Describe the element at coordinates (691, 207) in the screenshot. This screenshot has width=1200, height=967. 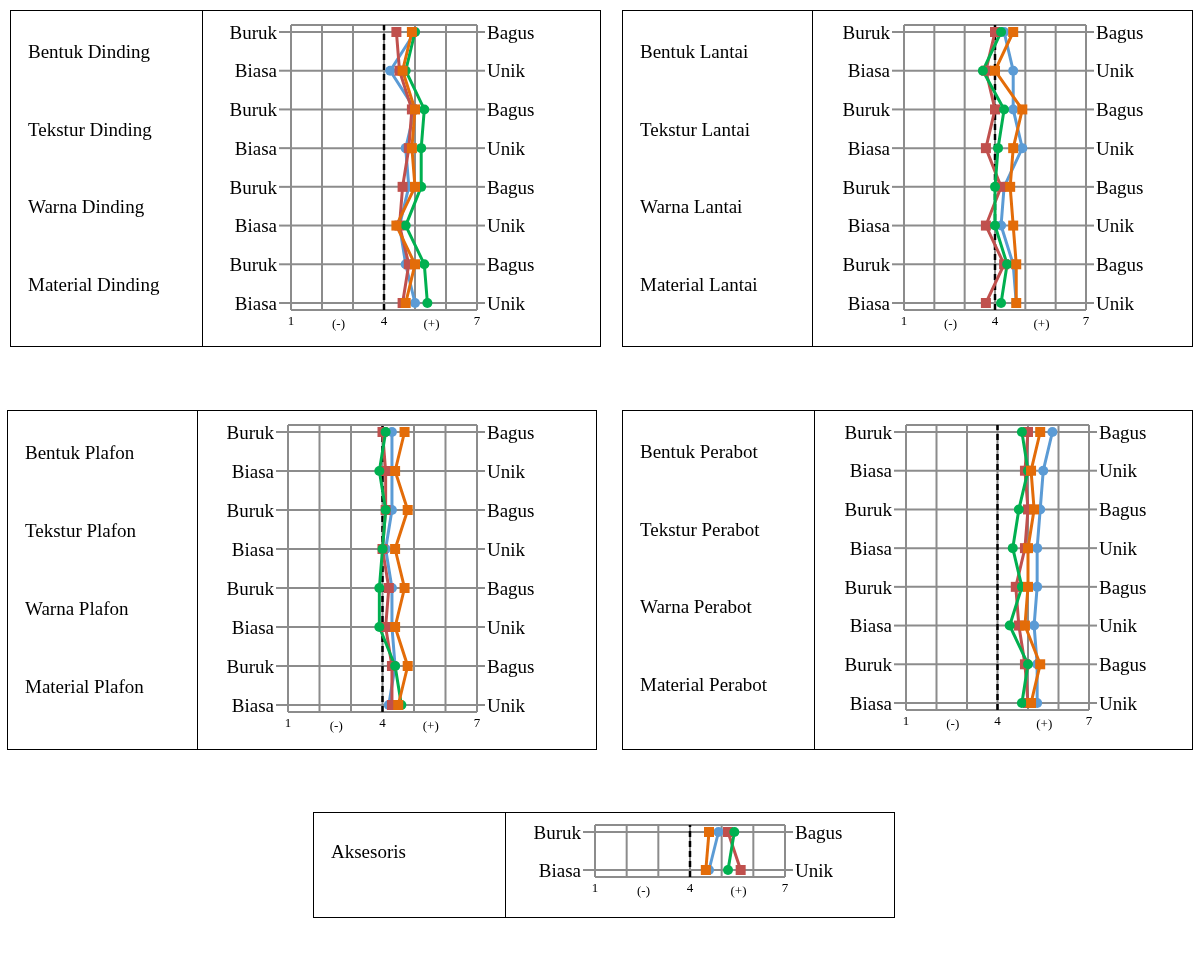
I see `text: Warna Lantai` at that location.